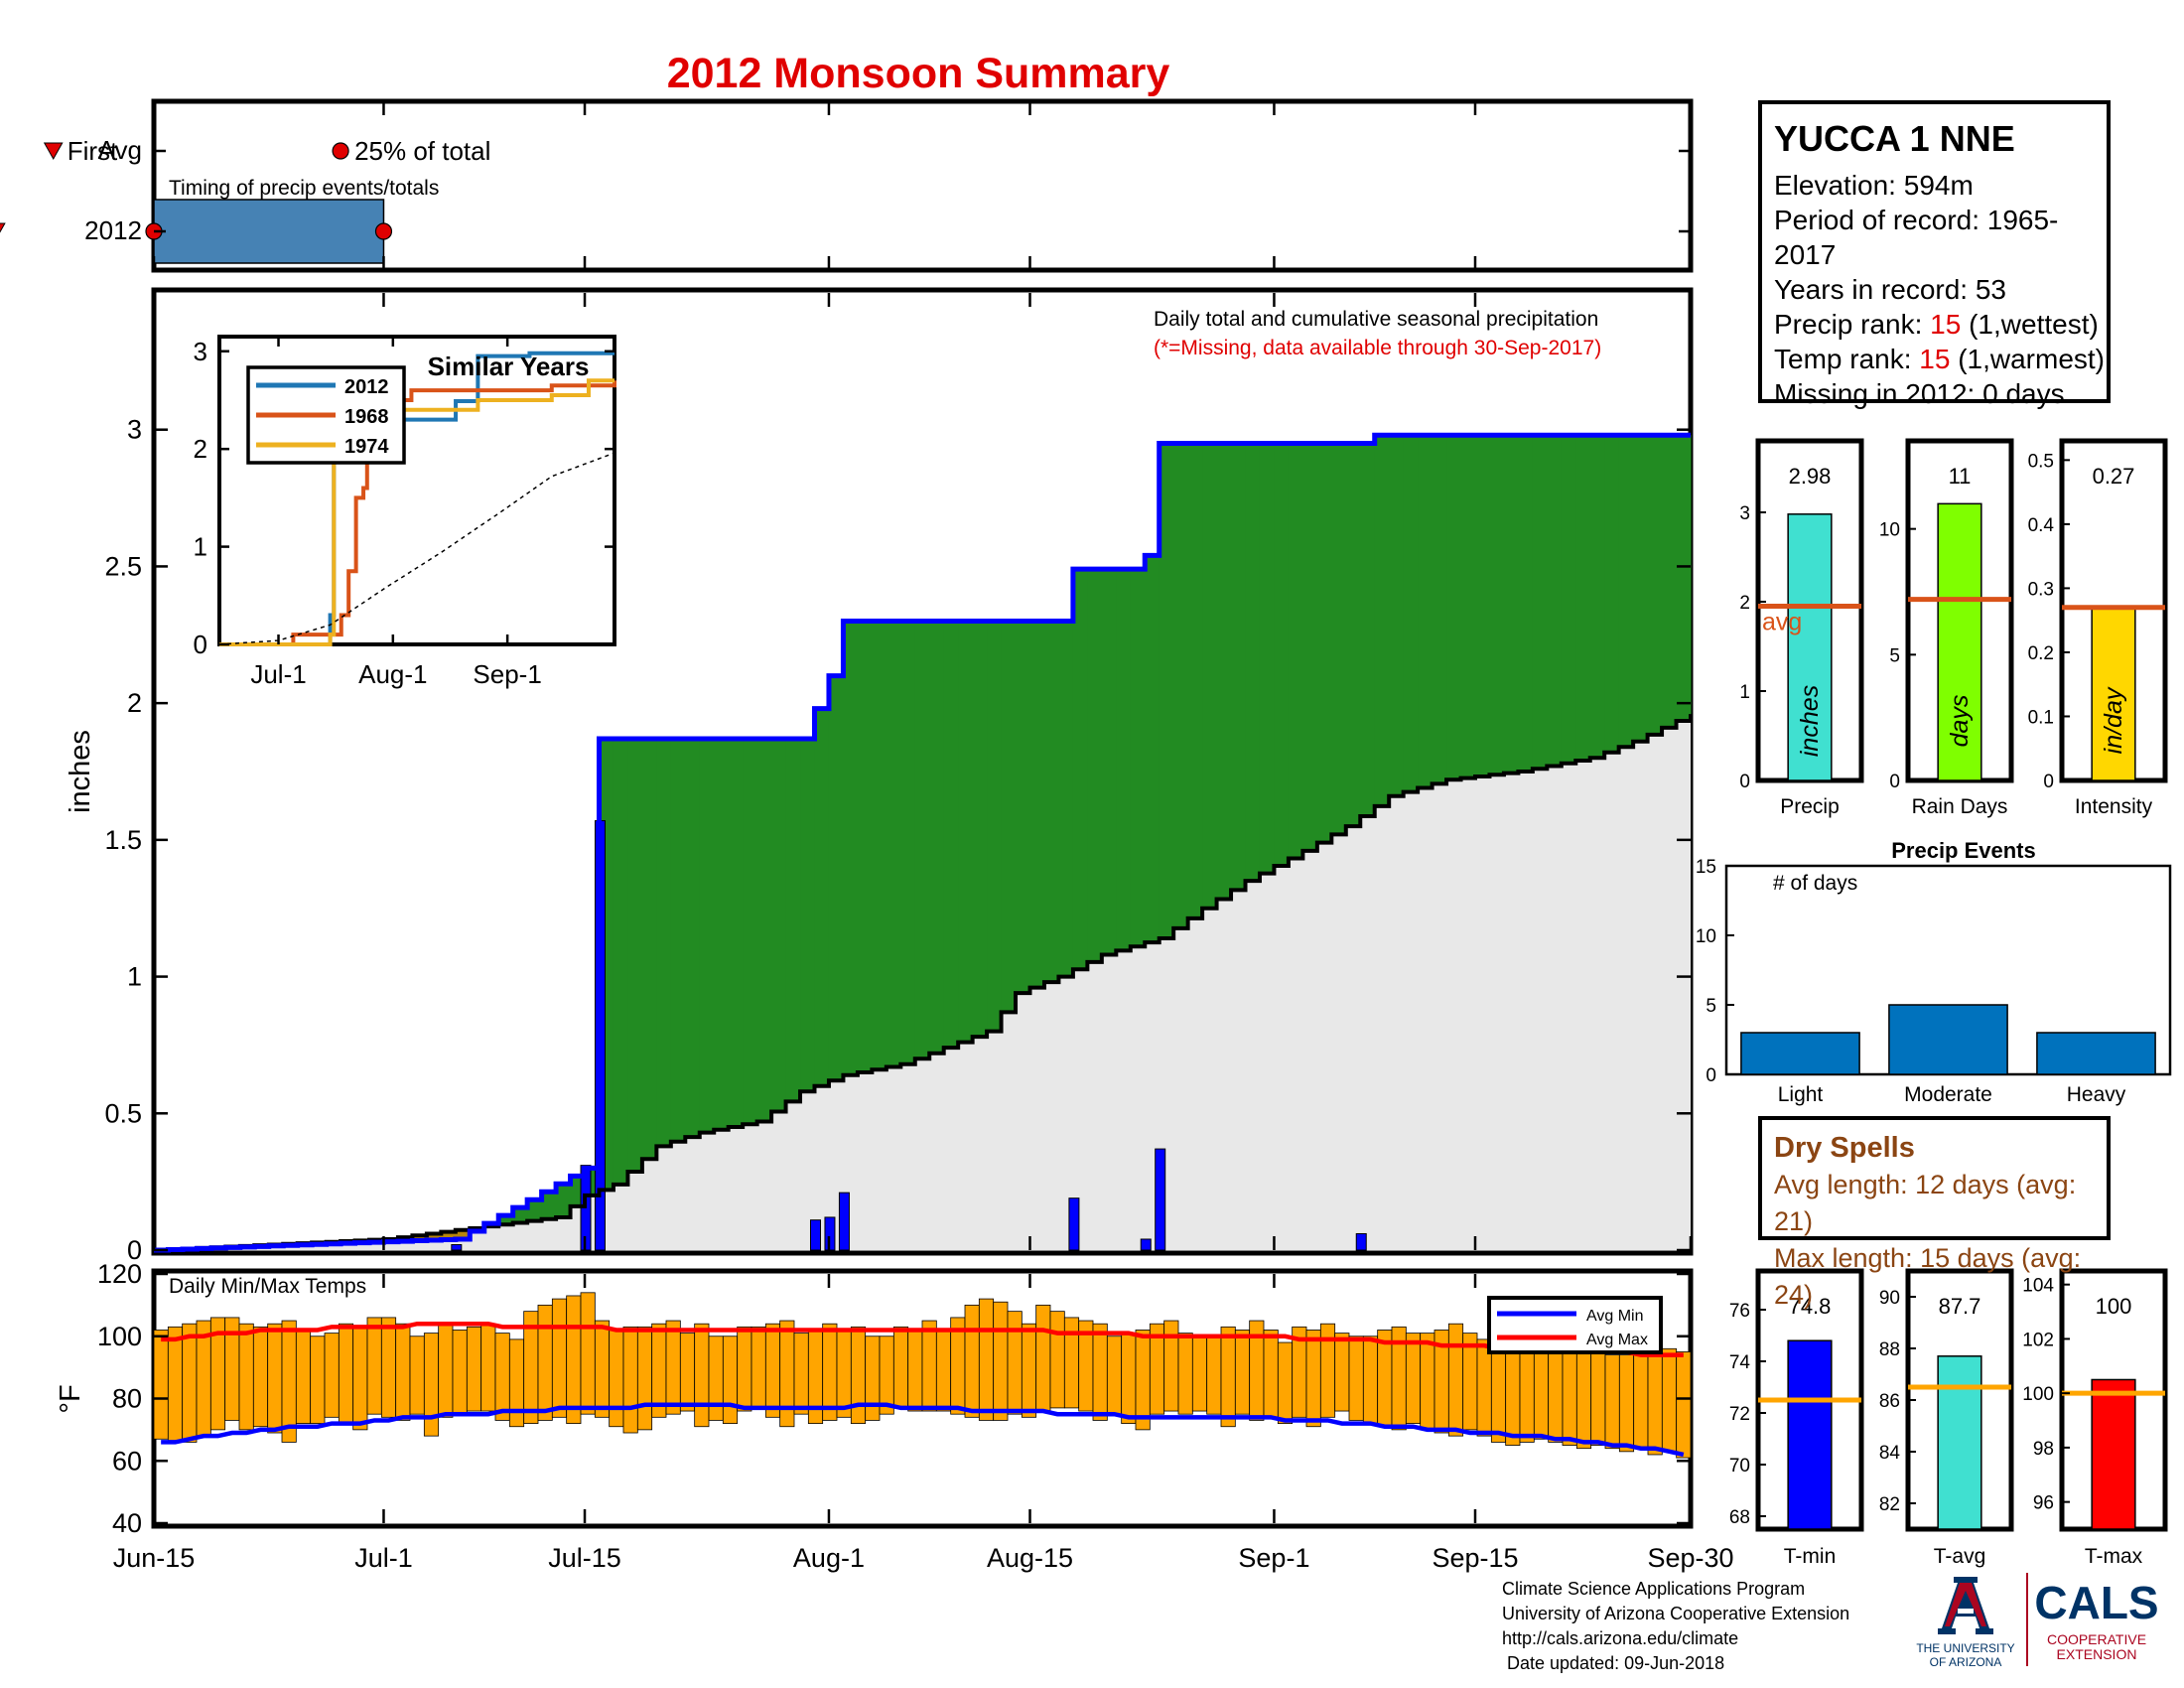  Describe the element at coordinates (1852, 324) in the screenshot. I see `precip-rank-prefix: Precip rank:` at that location.